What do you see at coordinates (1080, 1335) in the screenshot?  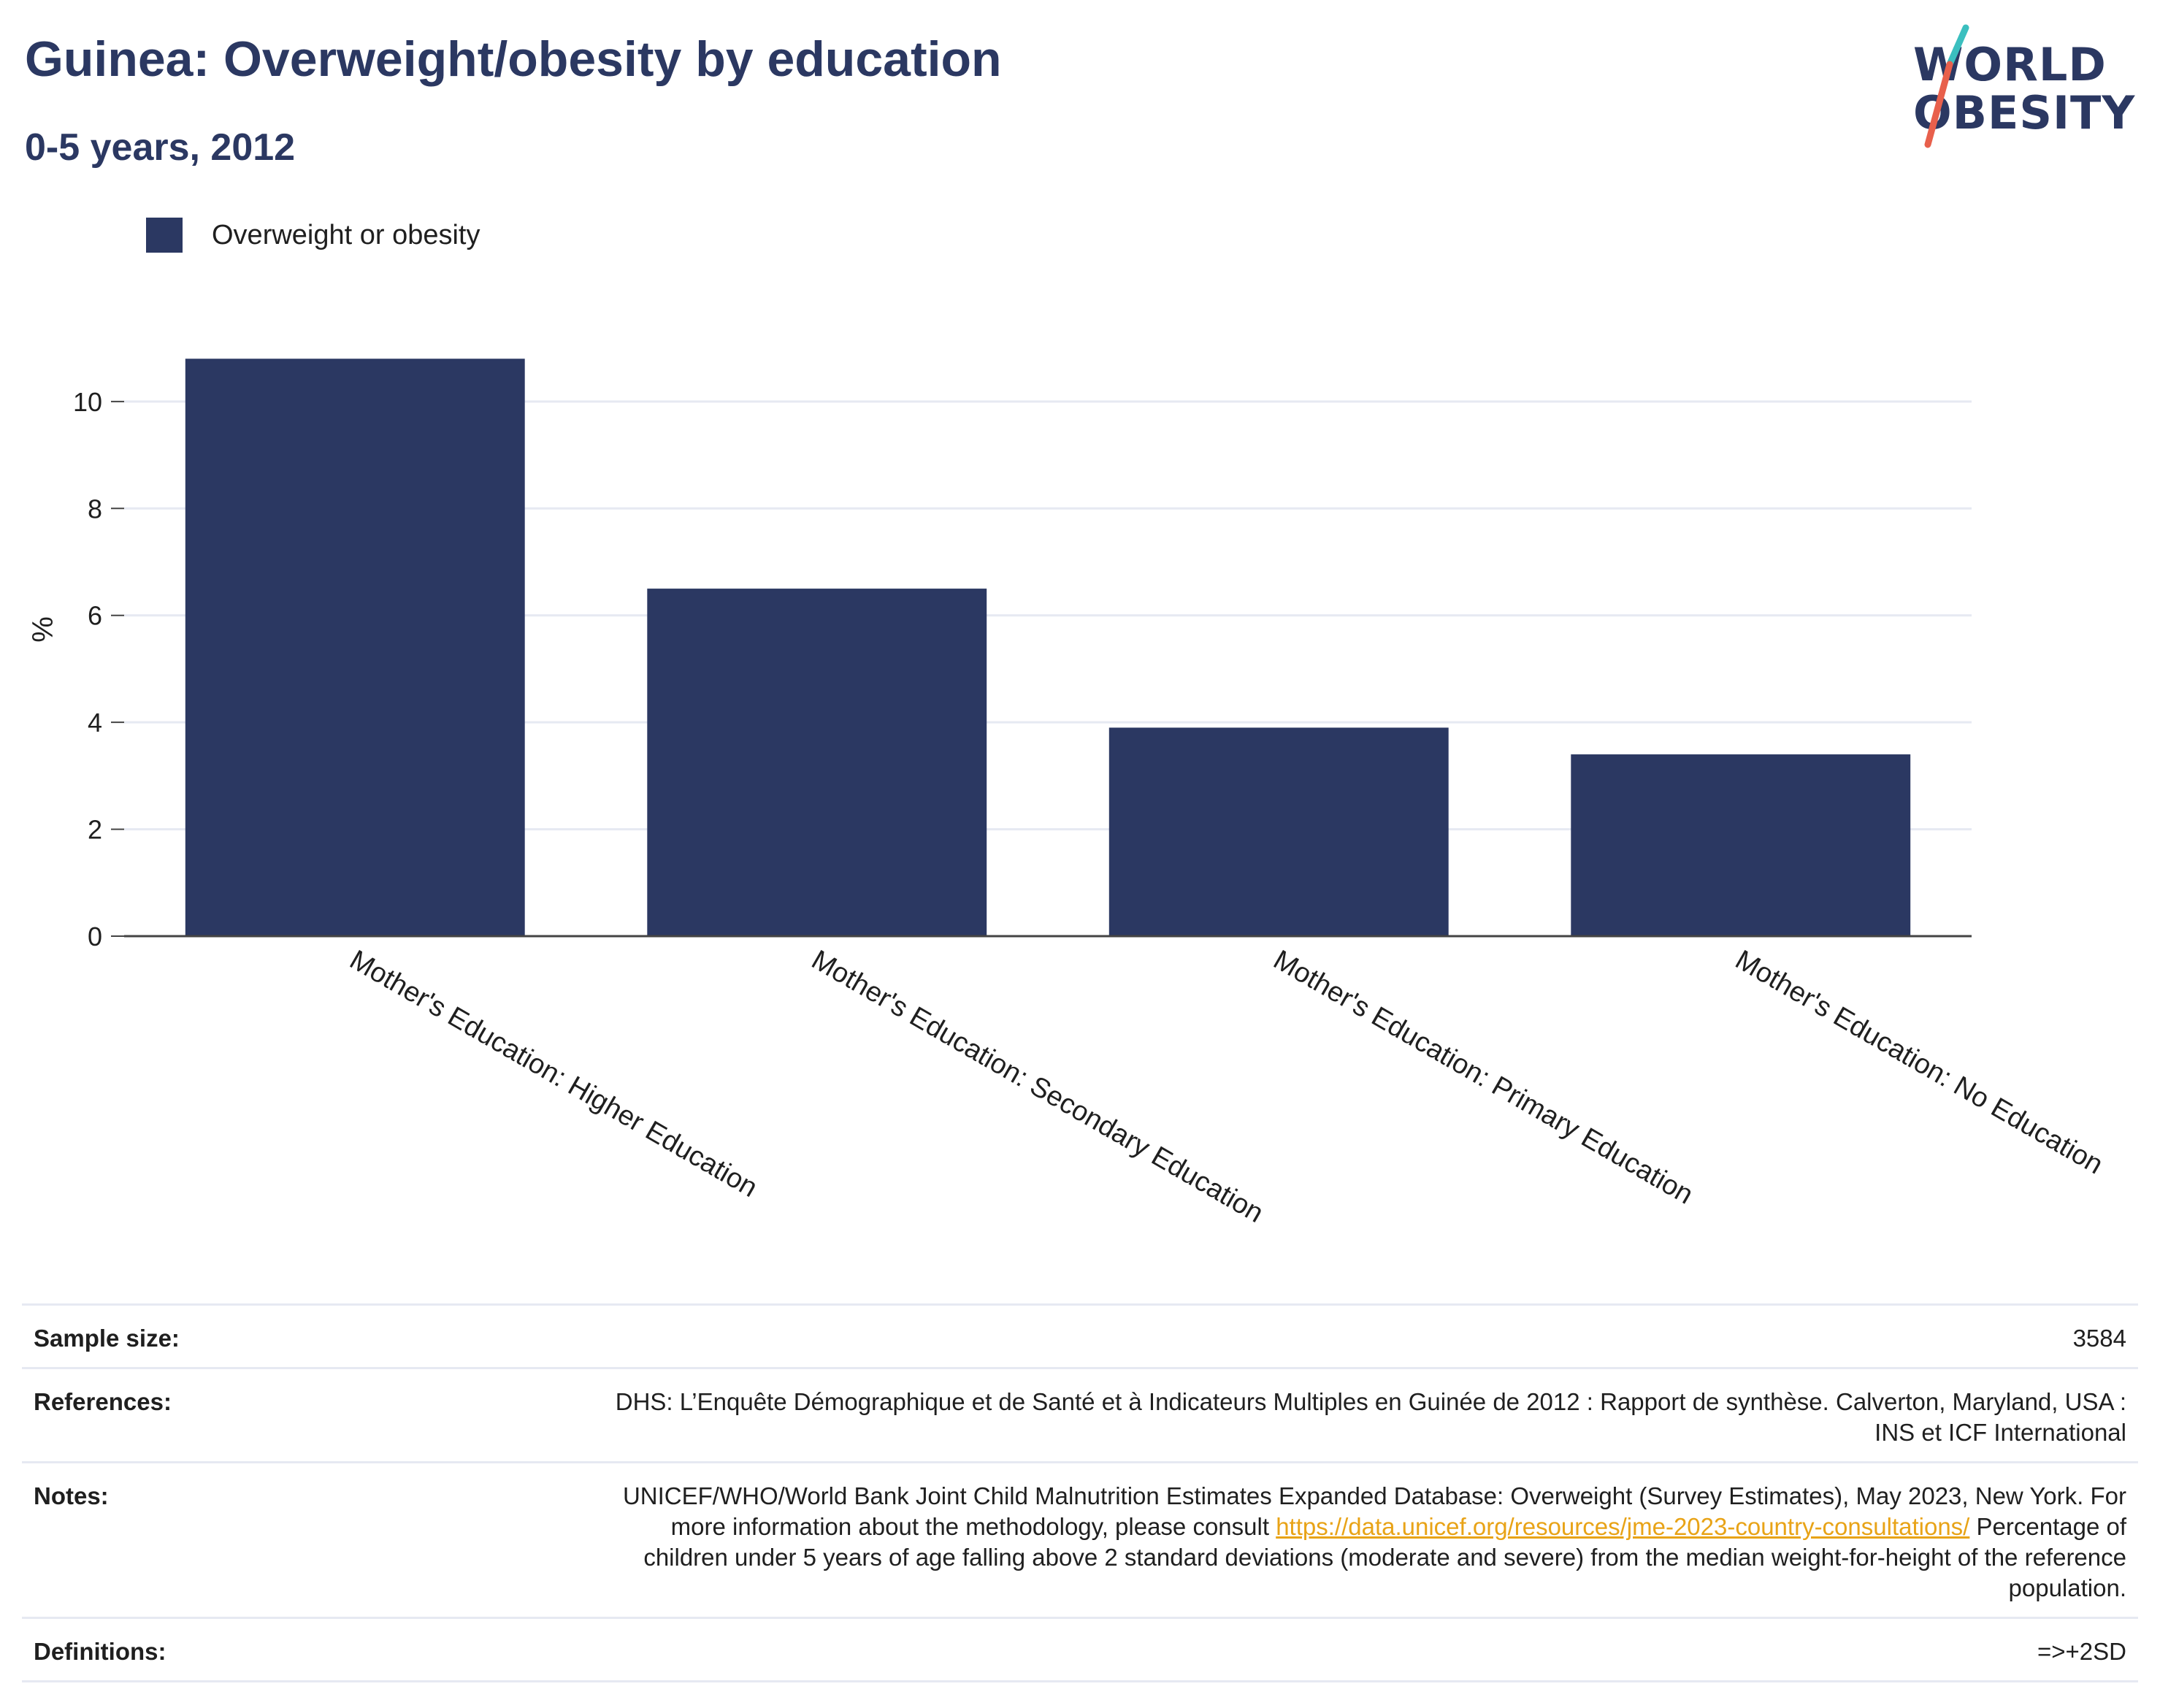 I see `info-row-sample-size: Sample size: 3584` at bounding box center [1080, 1335].